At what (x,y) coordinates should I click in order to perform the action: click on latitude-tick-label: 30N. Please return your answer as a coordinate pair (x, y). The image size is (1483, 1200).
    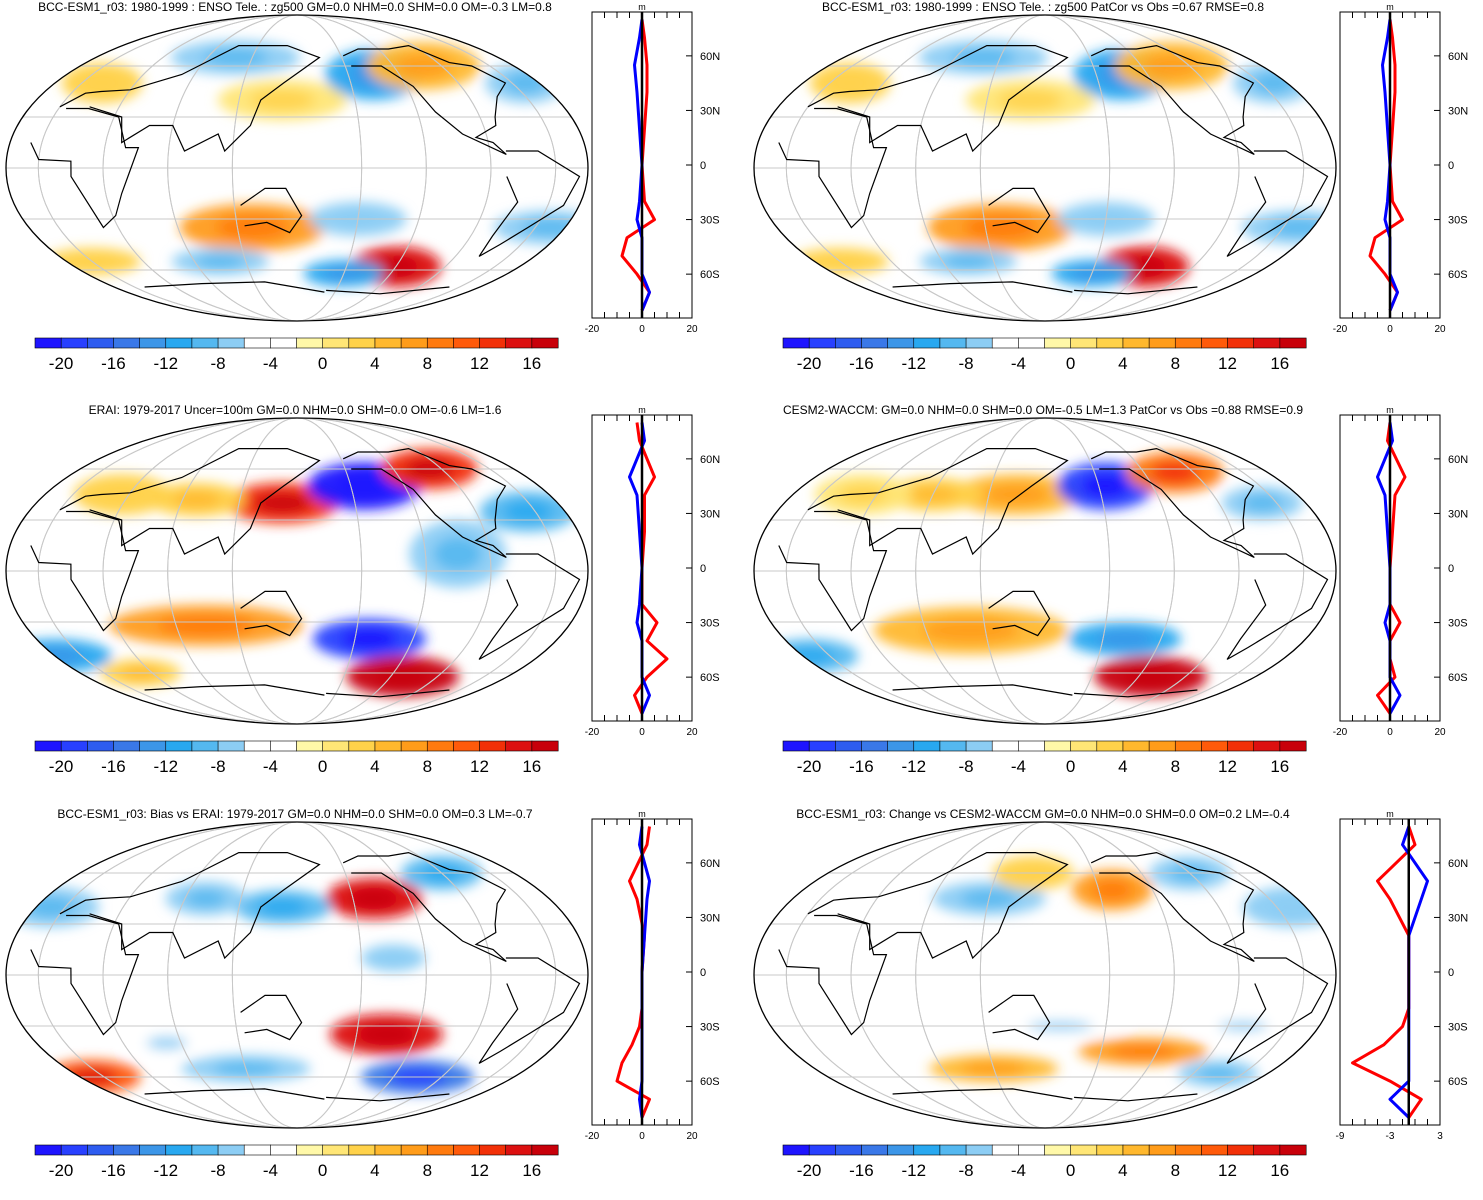
    Looking at the image, I should click on (710, 514).